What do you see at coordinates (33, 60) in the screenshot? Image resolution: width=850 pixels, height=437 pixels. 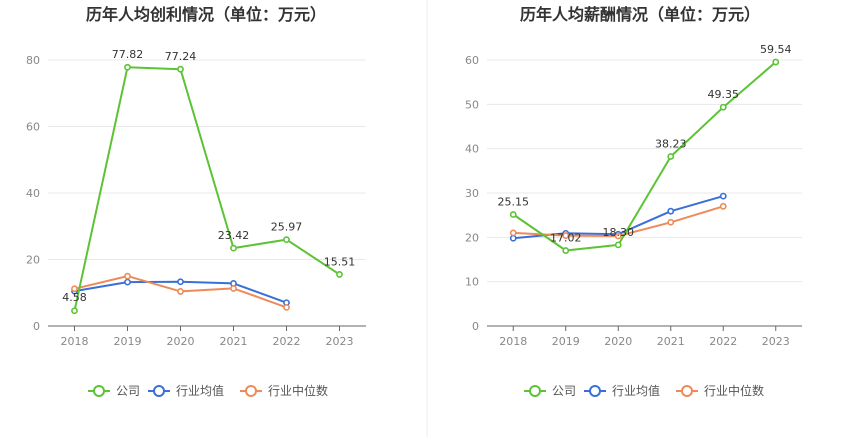 I see `y-tick-label: 80` at bounding box center [33, 60].